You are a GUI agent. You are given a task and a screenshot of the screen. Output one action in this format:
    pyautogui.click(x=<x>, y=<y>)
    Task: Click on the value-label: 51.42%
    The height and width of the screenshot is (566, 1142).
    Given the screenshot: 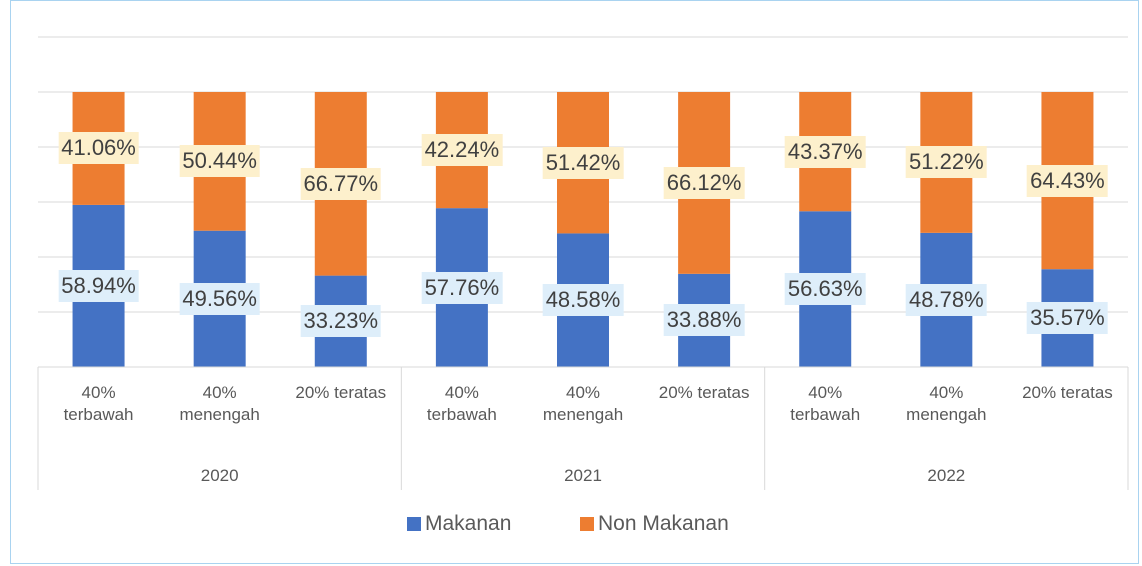 What is the action you would take?
    pyautogui.click(x=583, y=162)
    